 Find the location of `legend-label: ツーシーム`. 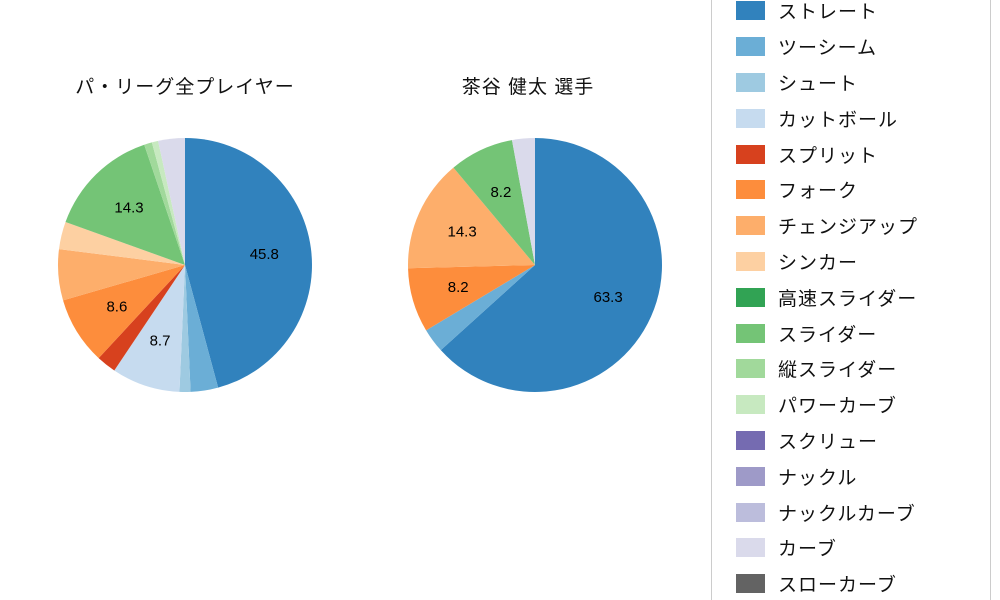

legend-label: ツーシーム is located at coordinates (828, 49).